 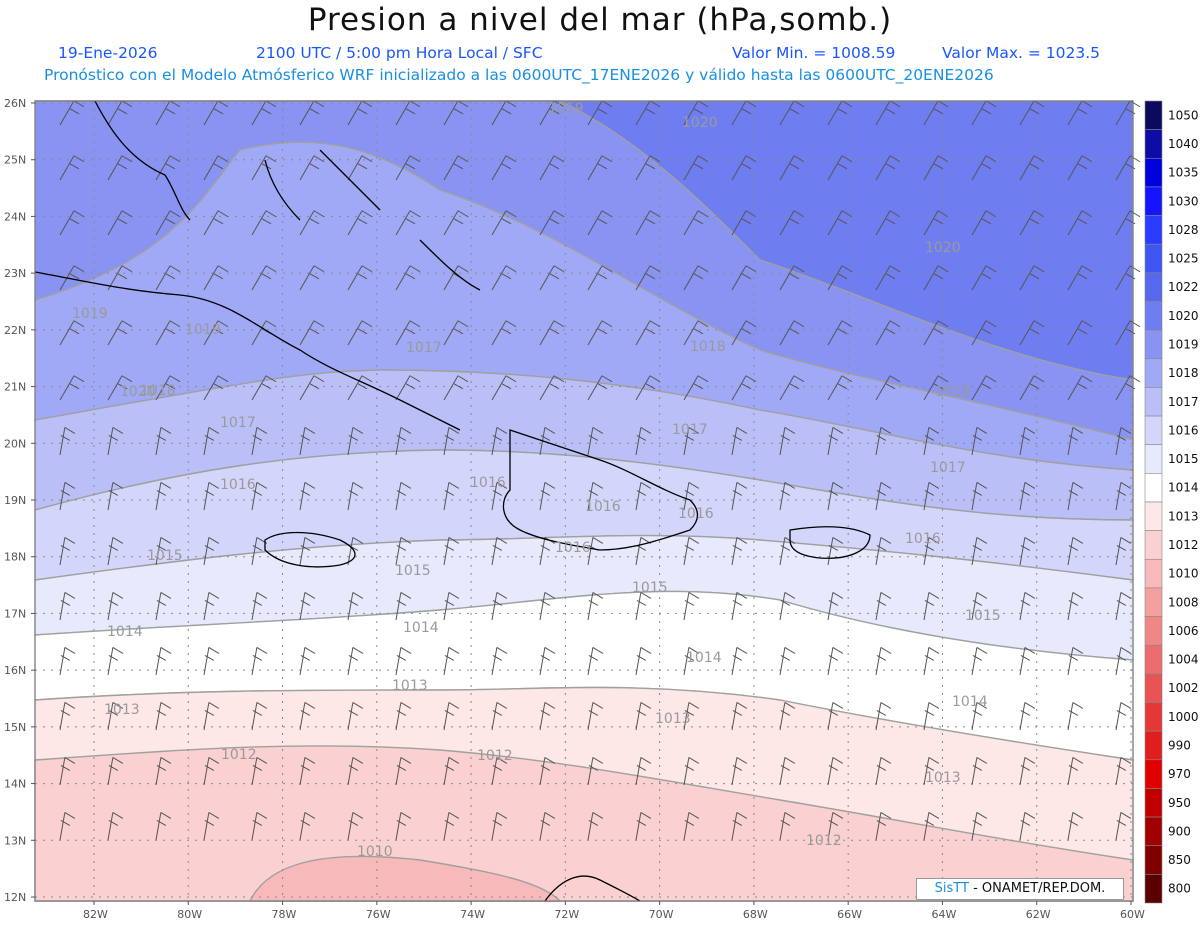 I want to click on coast-florida, so click(x=142, y=160).